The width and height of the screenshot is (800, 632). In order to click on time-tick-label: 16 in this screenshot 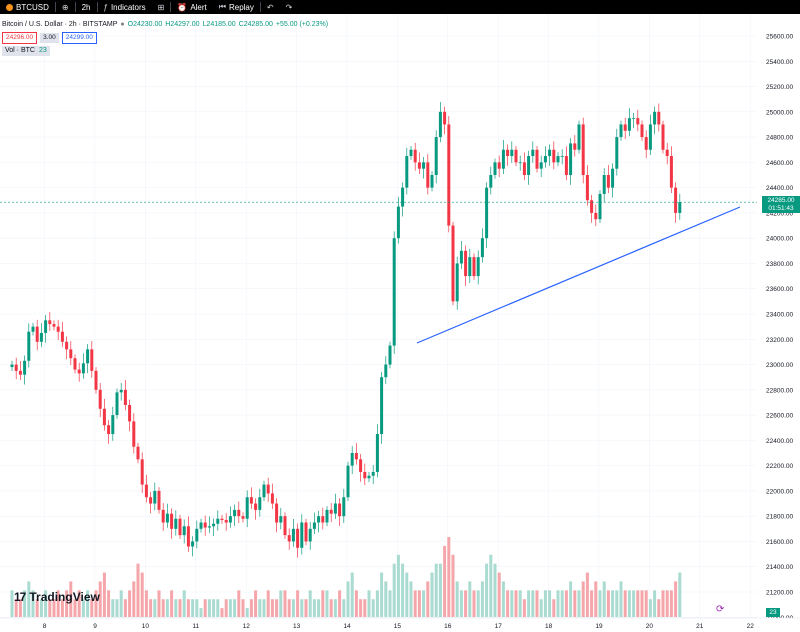, I will do `click(448, 626)`.